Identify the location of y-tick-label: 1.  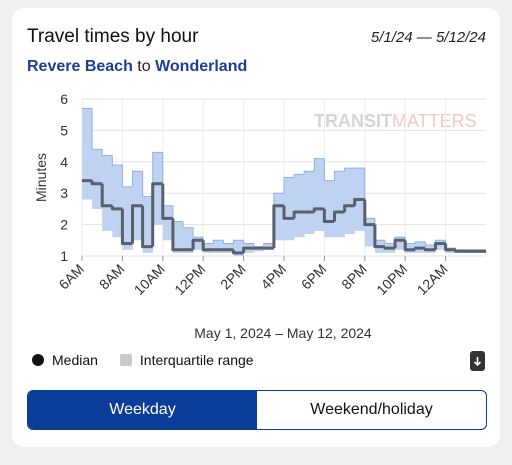
(64, 256).